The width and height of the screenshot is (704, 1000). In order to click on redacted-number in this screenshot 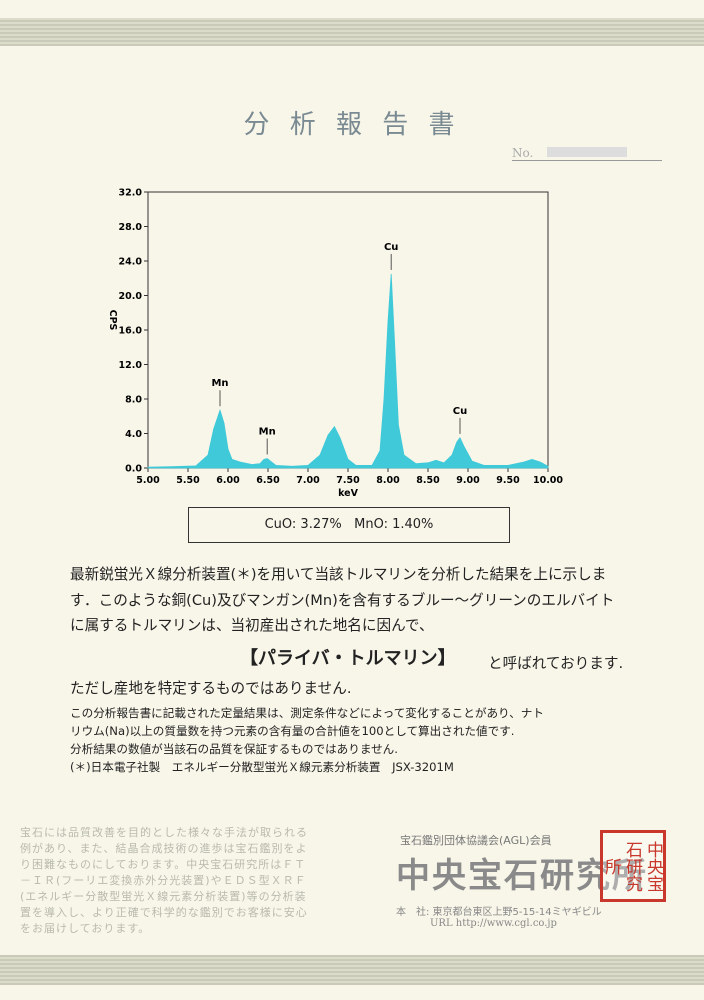, I will do `click(587, 152)`.